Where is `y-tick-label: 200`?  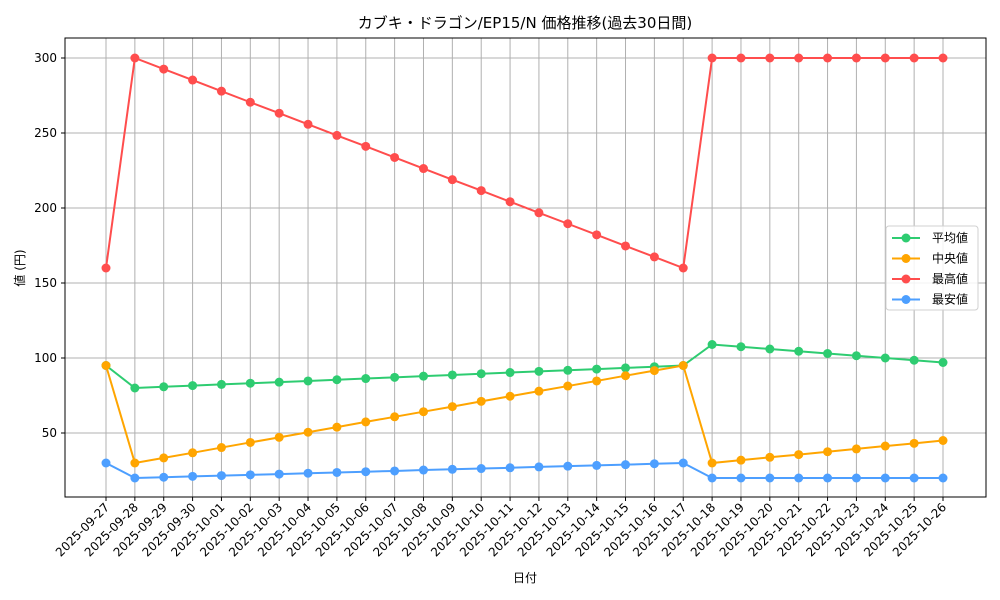 y-tick-label: 200 is located at coordinates (45, 208).